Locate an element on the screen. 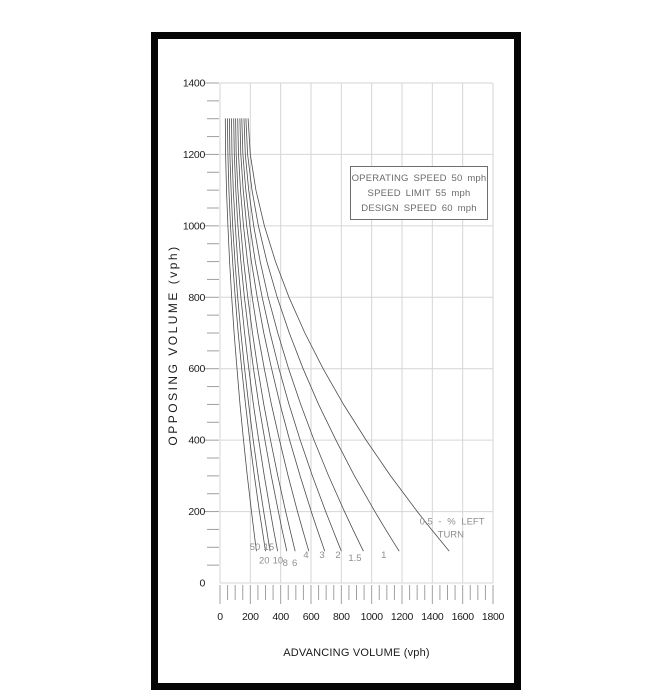  x-tick-label: 0 is located at coordinates (220, 617).